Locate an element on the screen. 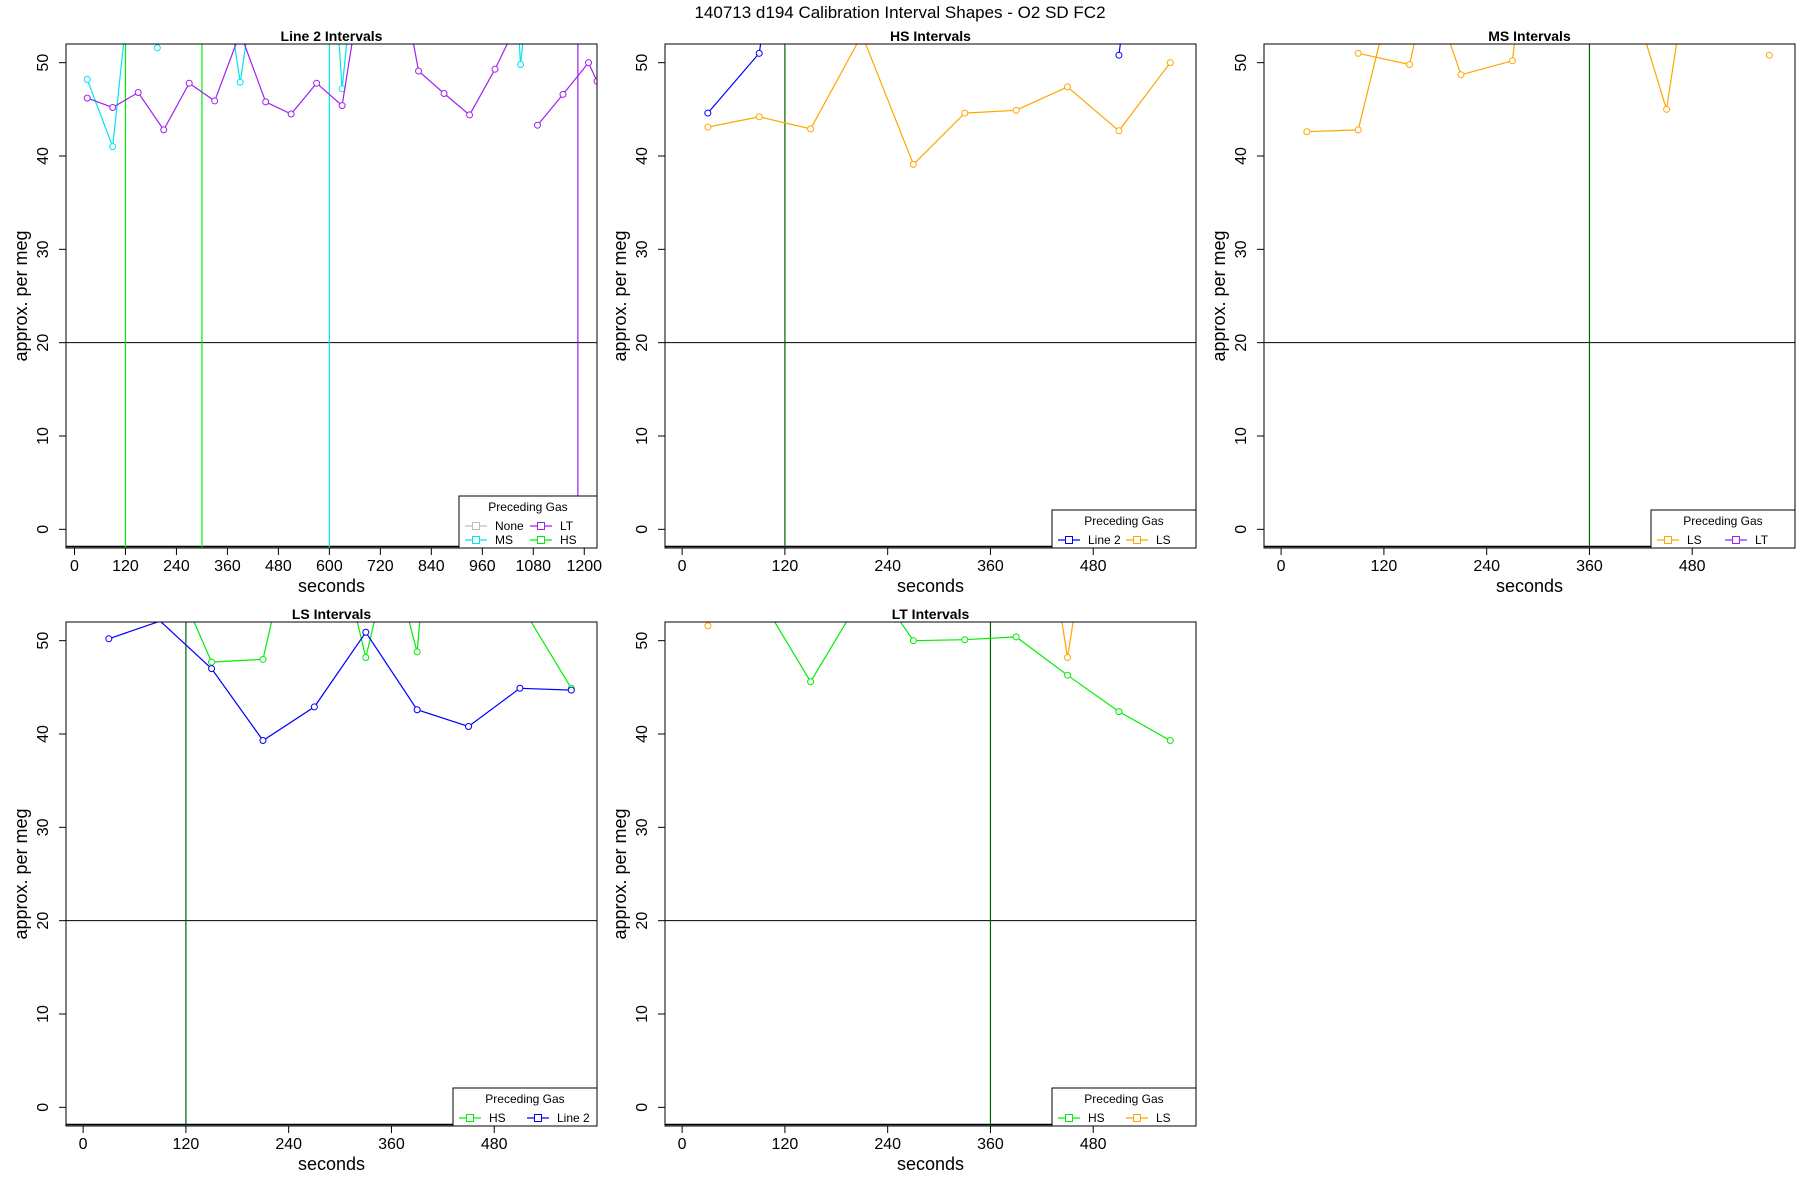 This screenshot has width=1800, height=1200. ls-intervals-xtick-label-360: 360 is located at coordinates (391, 1144).